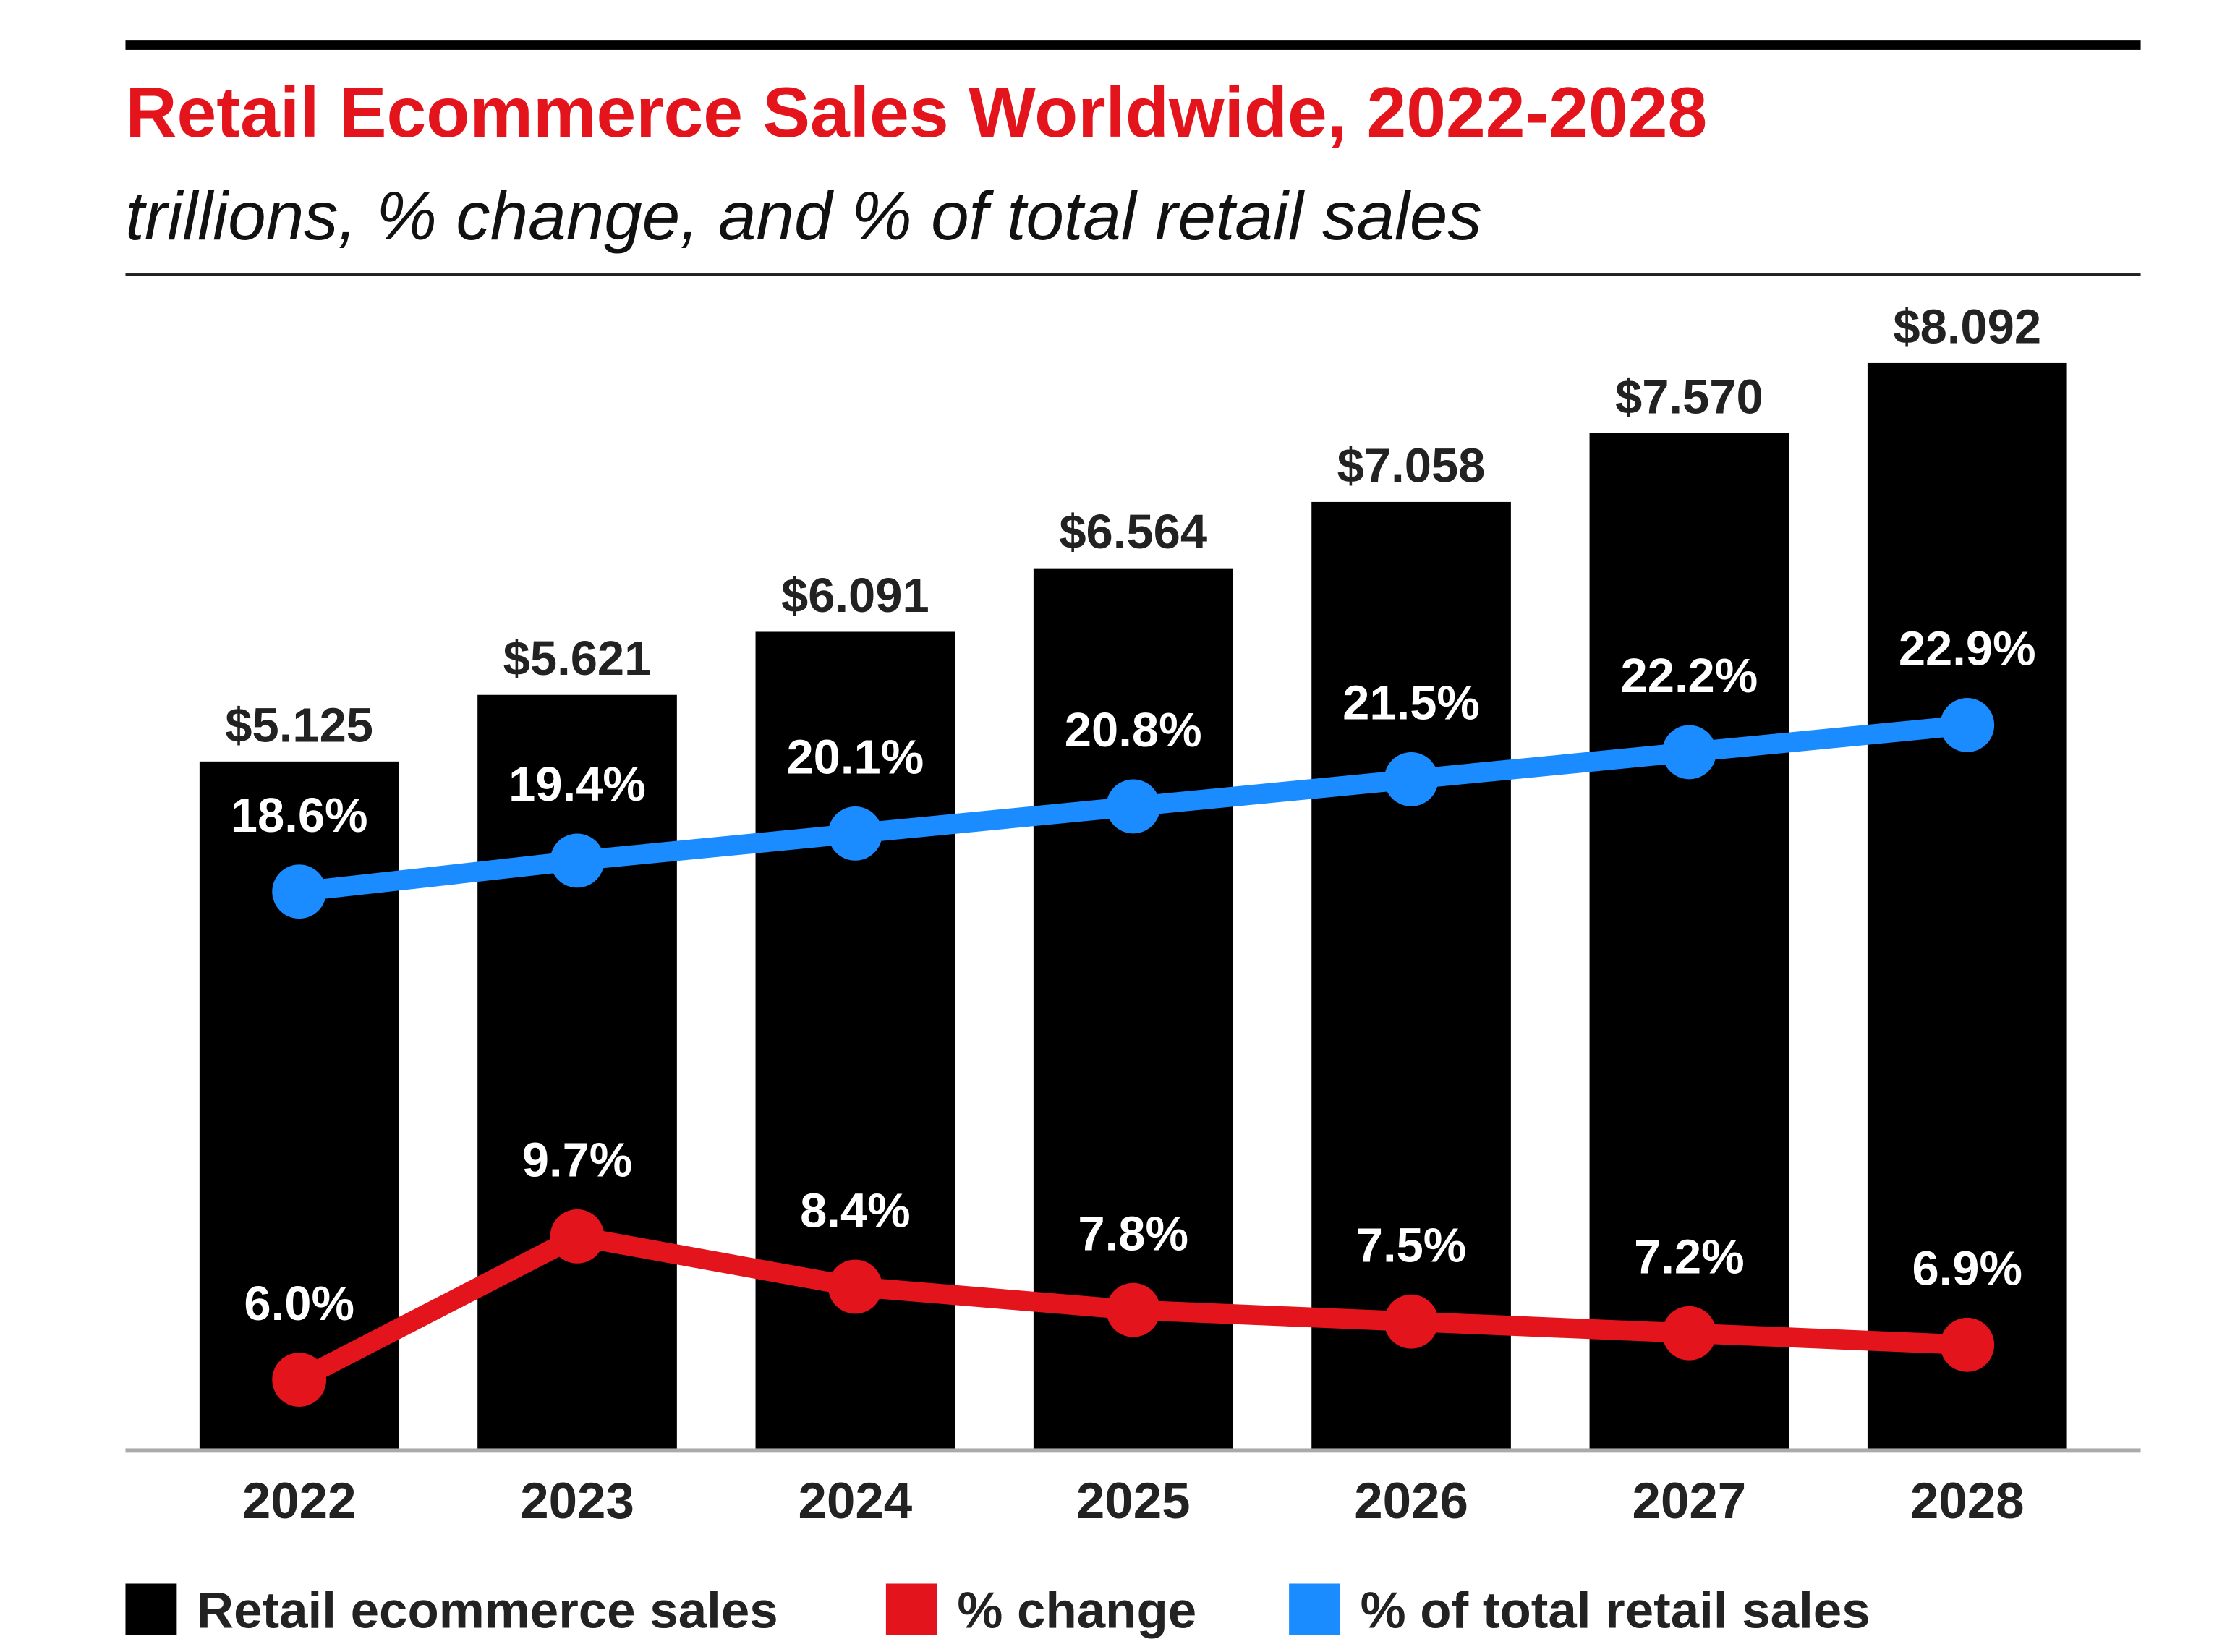 The image size is (2222, 1652). What do you see at coordinates (1967, 649) in the screenshot?
I see `share-label-2028: 22.9%` at bounding box center [1967, 649].